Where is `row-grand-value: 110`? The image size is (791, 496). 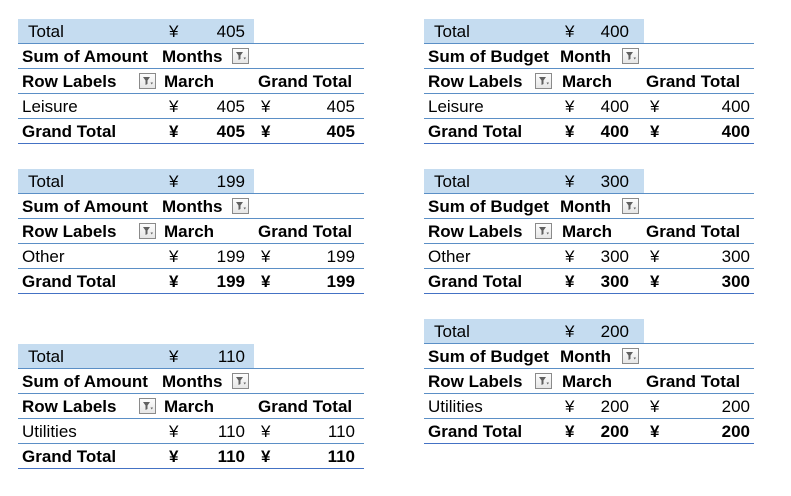 row-grand-value: 110 is located at coordinates (341, 431).